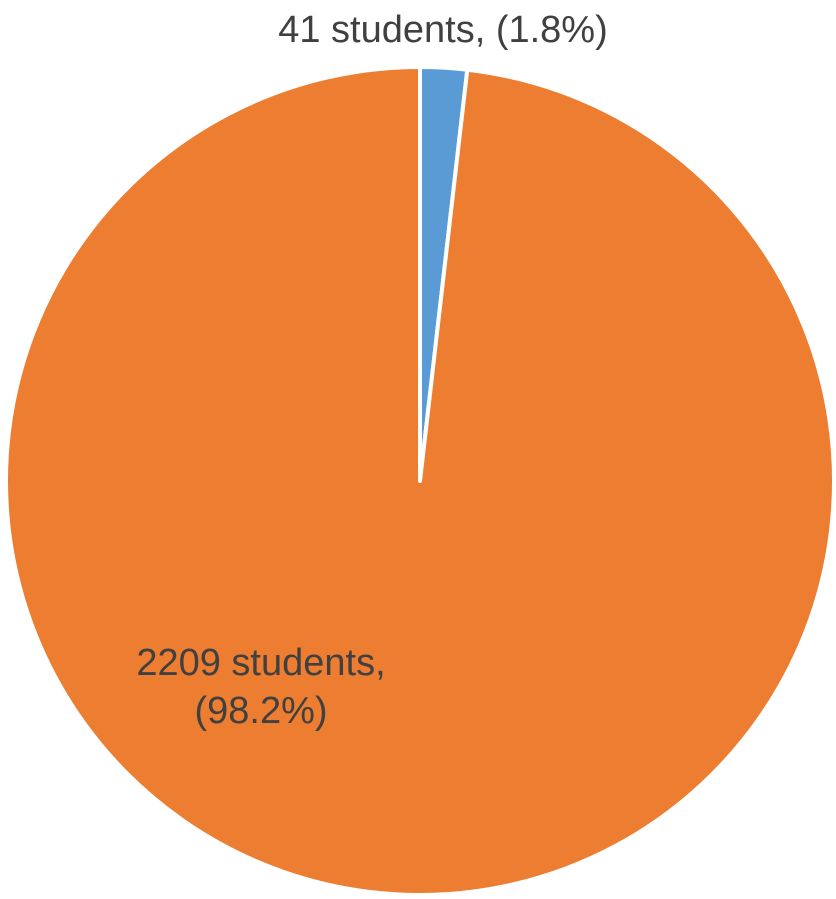 The height and width of the screenshot is (899, 836). I want to click on slice-label-1-line-1: (98.2%), so click(260, 711).